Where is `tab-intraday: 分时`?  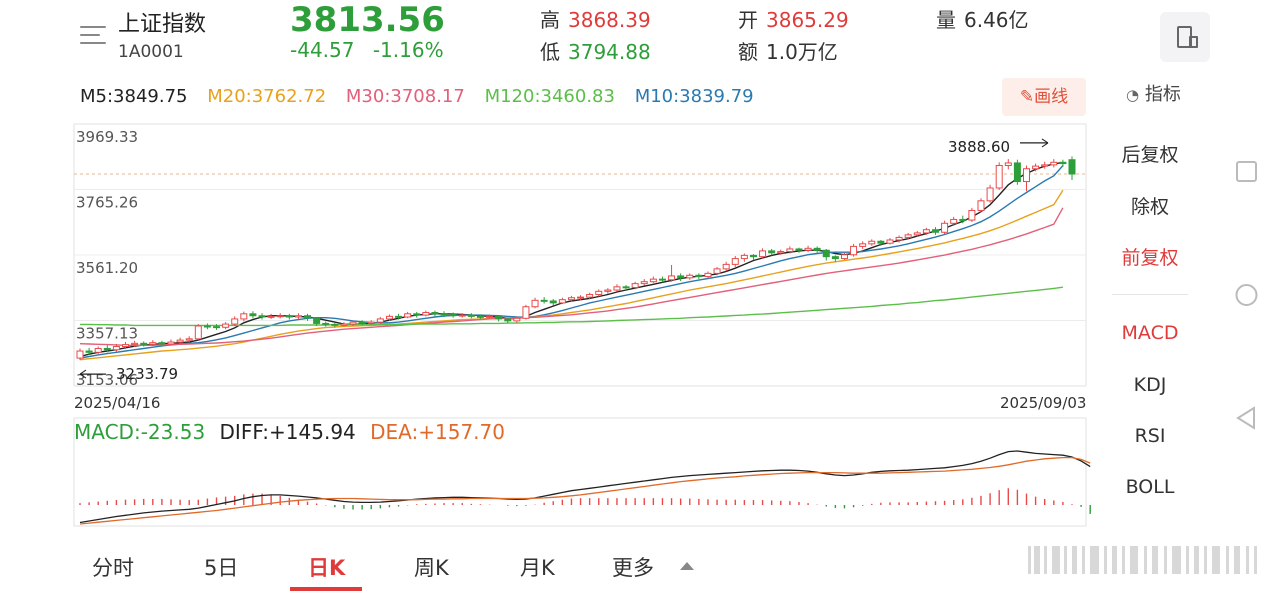
tab-intraday: 分时 is located at coordinates (113, 568).